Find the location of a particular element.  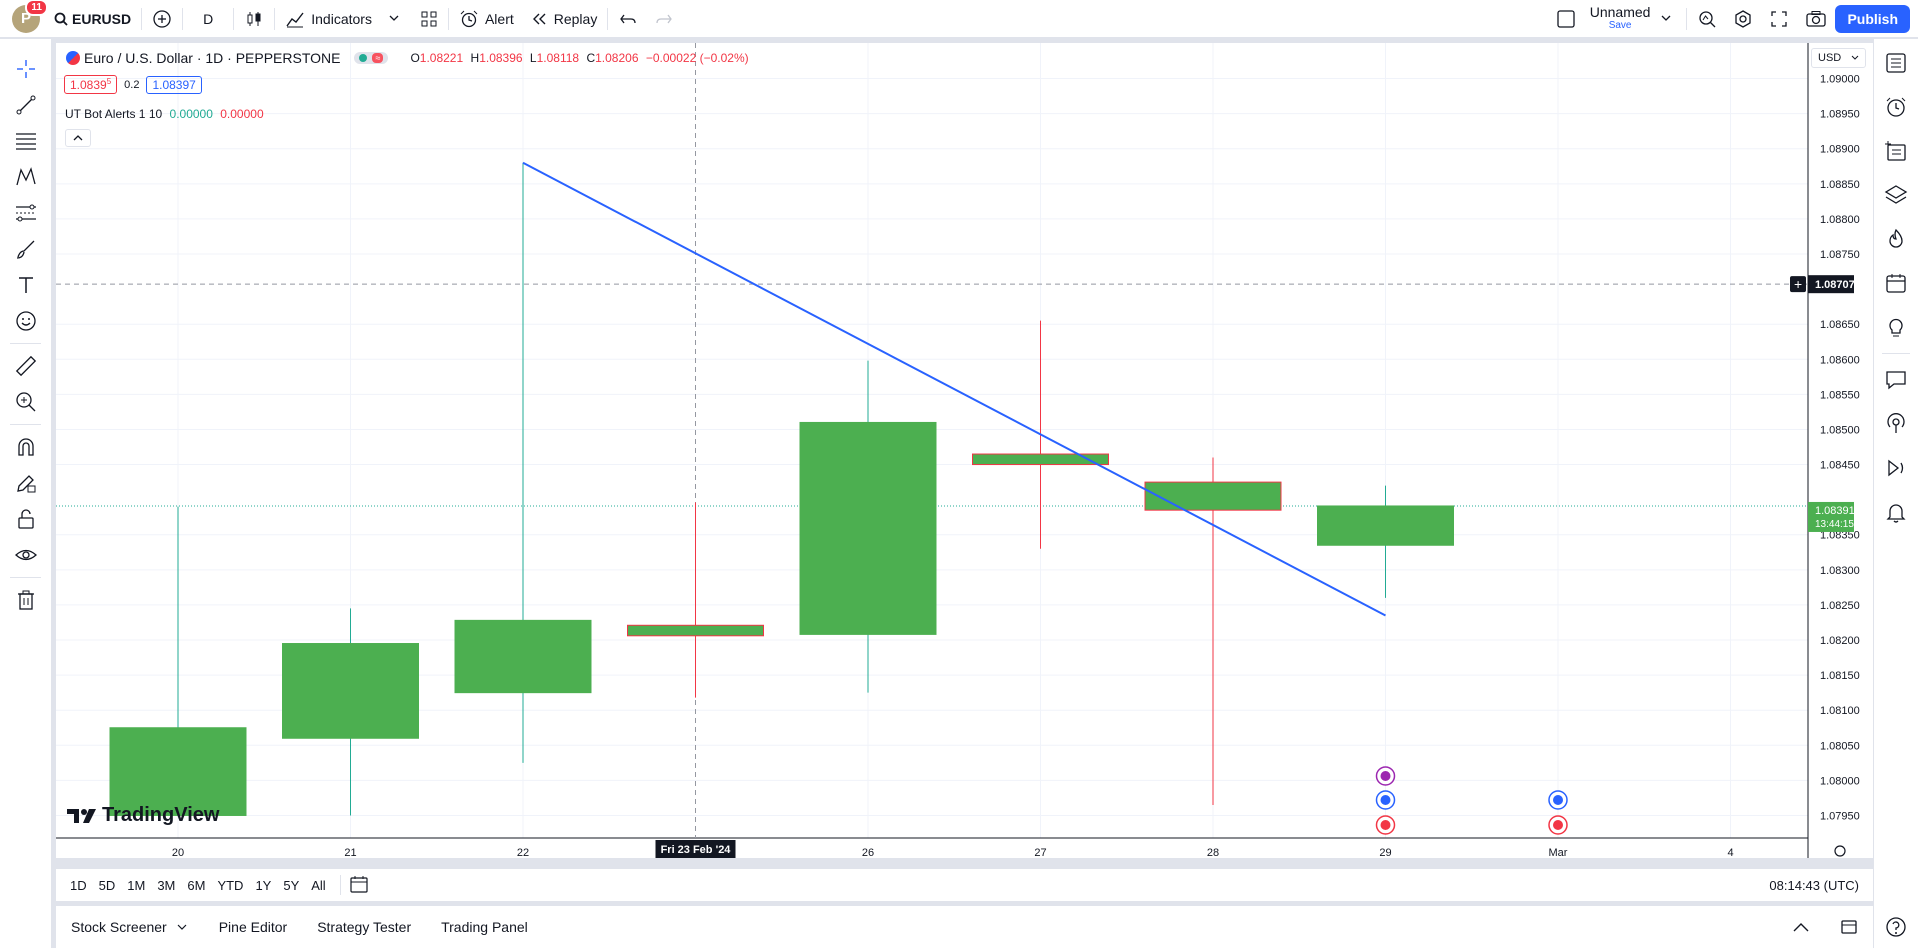

chats-button is located at coordinates (1896, 380).